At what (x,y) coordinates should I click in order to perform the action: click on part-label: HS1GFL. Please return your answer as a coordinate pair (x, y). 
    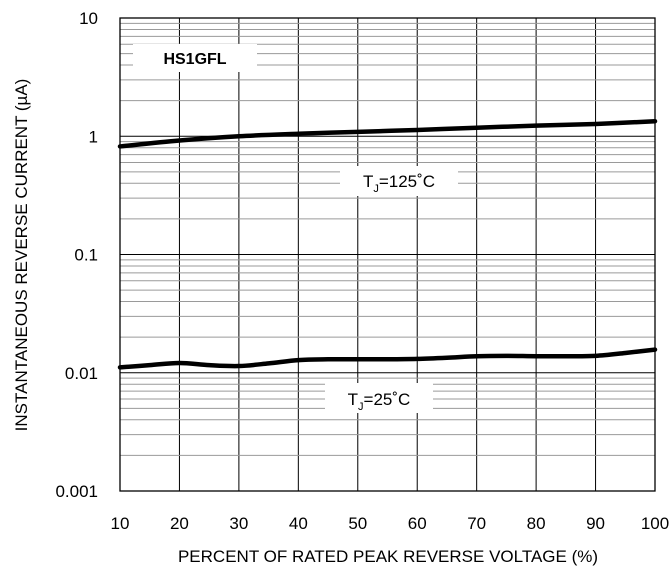
    Looking at the image, I should click on (194, 59).